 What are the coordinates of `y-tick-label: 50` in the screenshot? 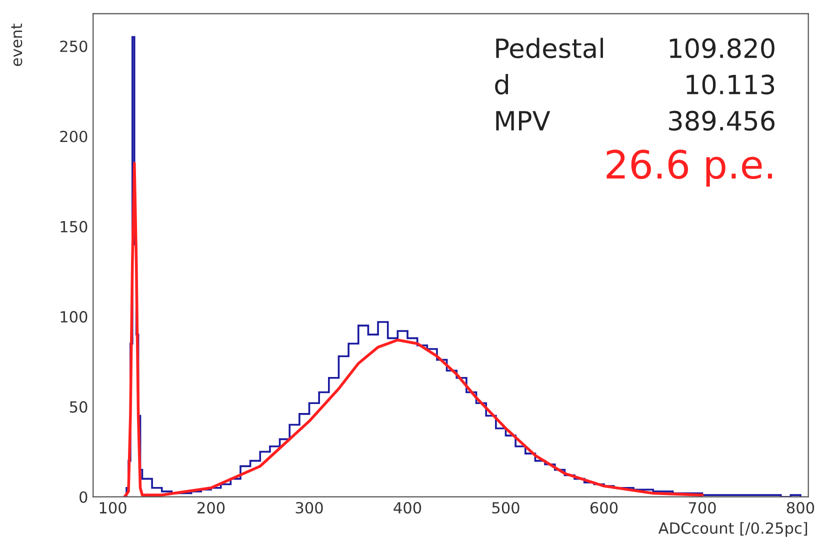 It's located at (79, 407).